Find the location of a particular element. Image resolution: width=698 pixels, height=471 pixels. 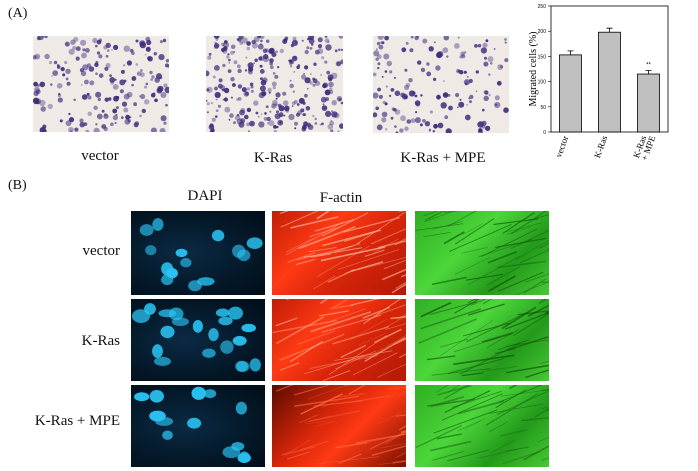

factin-image-kras-mpe is located at coordinates (339, 426).